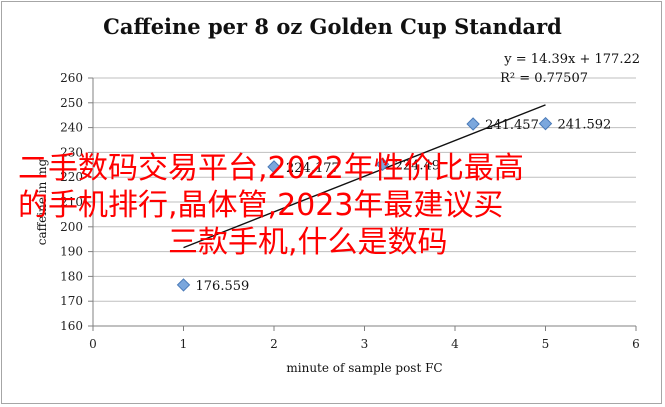  What do you see at coordinates (71, 276) in the screenshot?
I see `y-tick-label-180: 180` at bounding box center [71, 276].